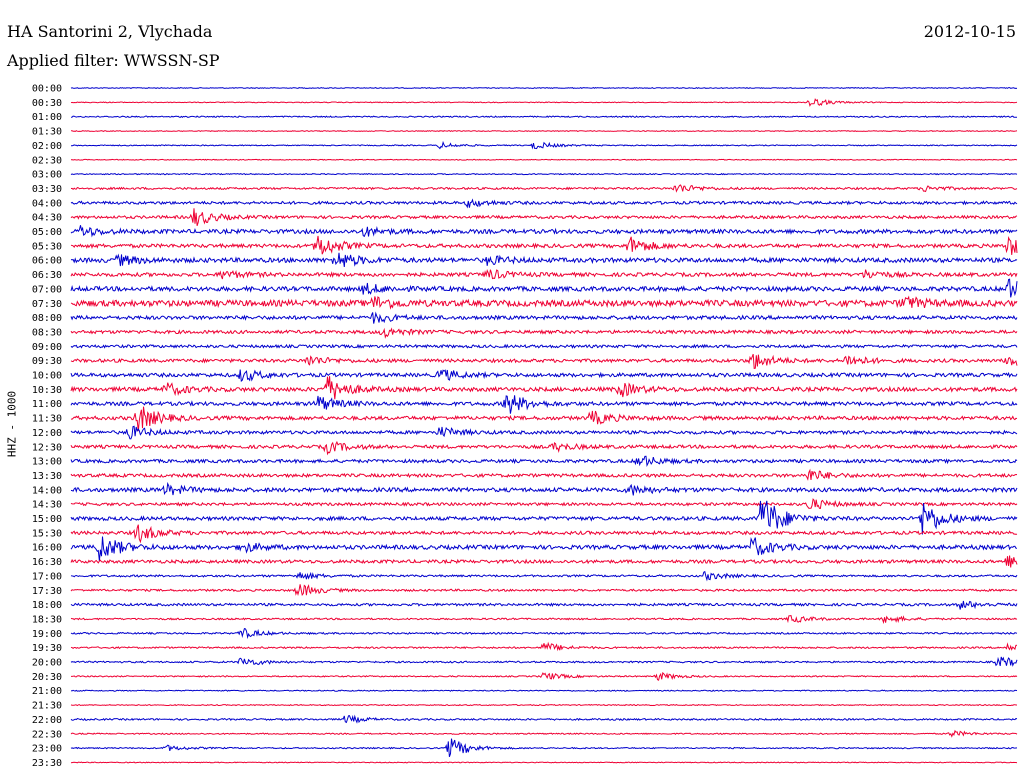 This screenshot has height=780, width=1024. I want to click on row-label: 13:00, so click(47, 462).